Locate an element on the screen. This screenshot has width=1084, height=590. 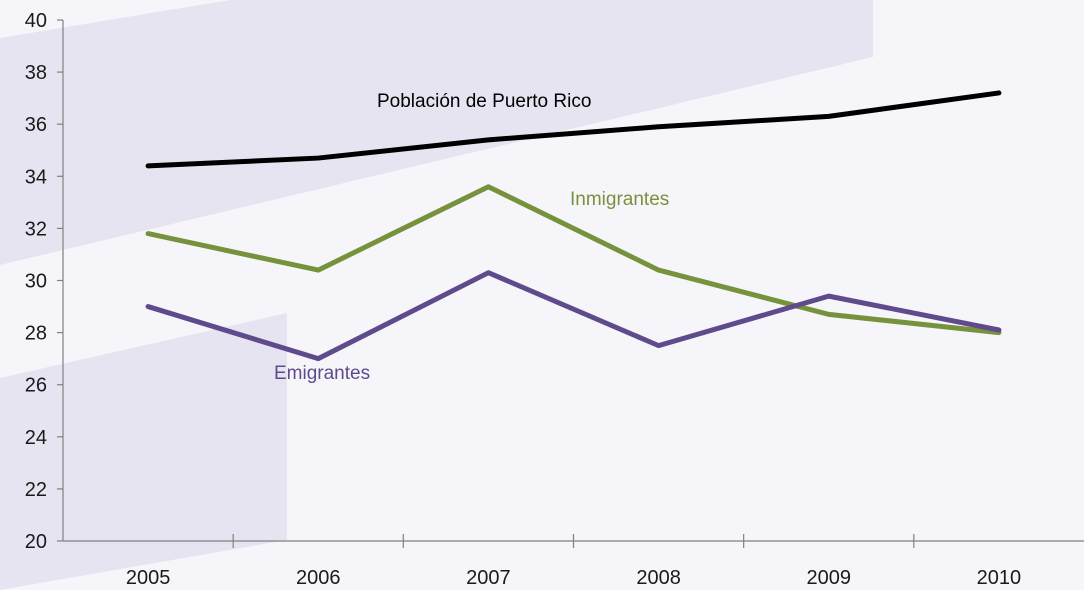
series-label-poblacion: Población de Puerto Rico is located at coordinates (484, 101).